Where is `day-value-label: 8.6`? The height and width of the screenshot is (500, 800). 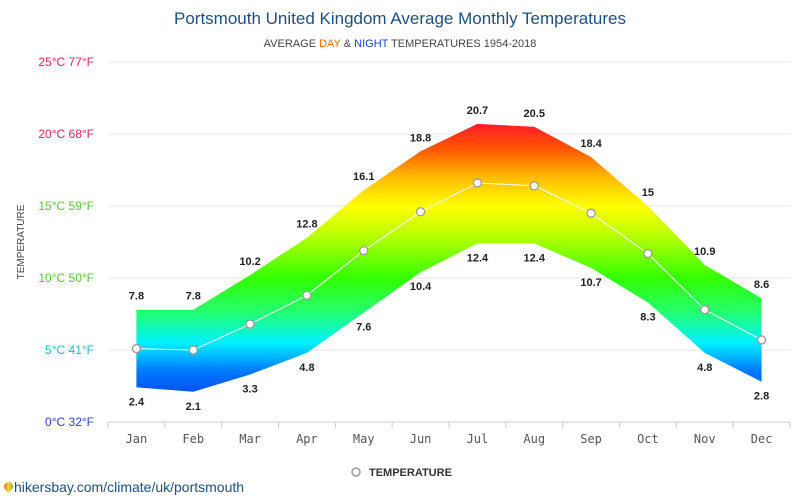
day-value-label: 8.6 is located at coordinates (761, 285).